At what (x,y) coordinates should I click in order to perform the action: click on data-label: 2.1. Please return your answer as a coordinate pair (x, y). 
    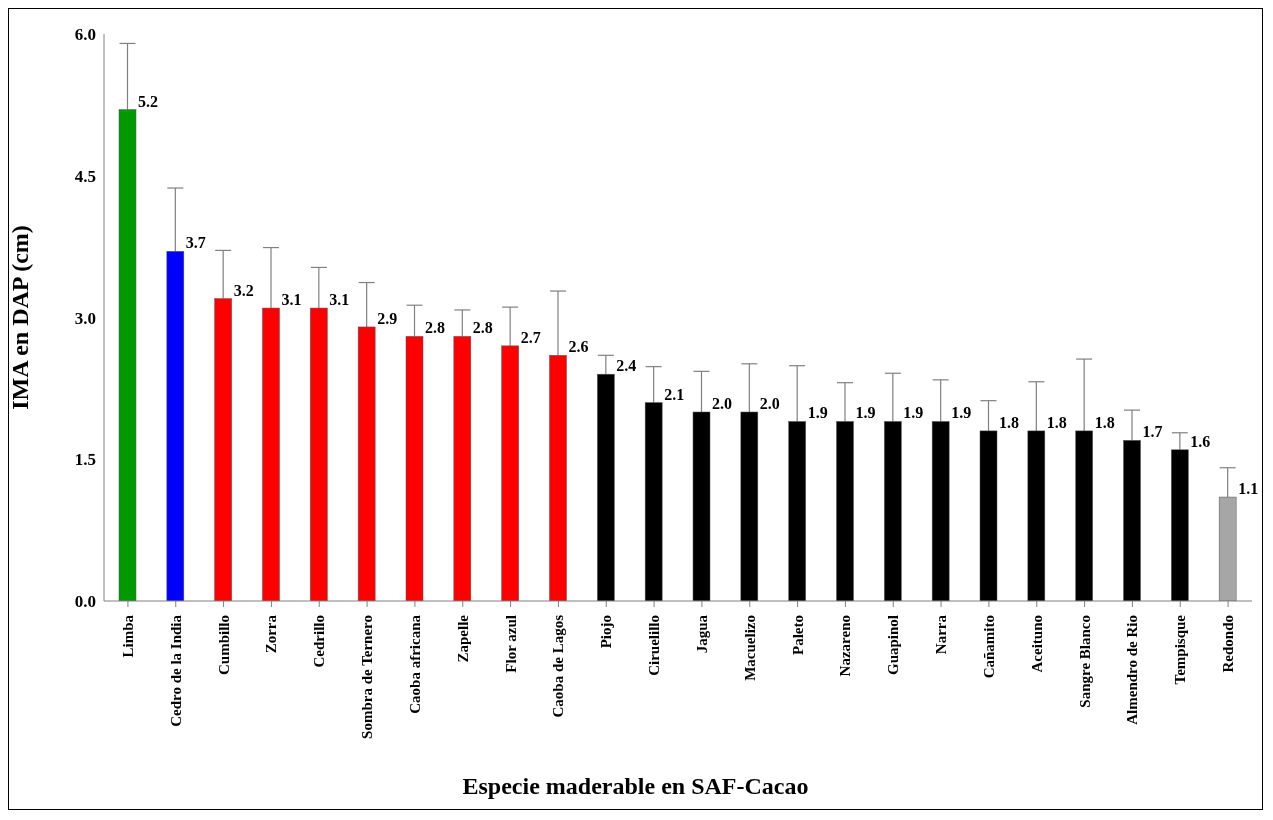
    Looking at the image, I should click on (674, 394).